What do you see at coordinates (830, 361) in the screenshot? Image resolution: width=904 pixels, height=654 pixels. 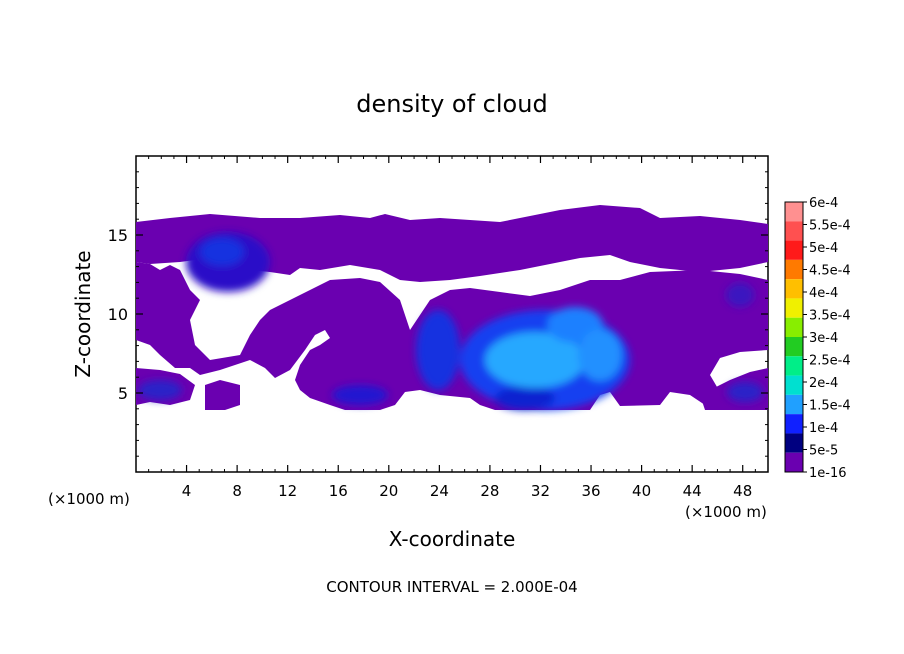 I see `colorbar-label: 2.5e-4` at bounding box center [830, 361].